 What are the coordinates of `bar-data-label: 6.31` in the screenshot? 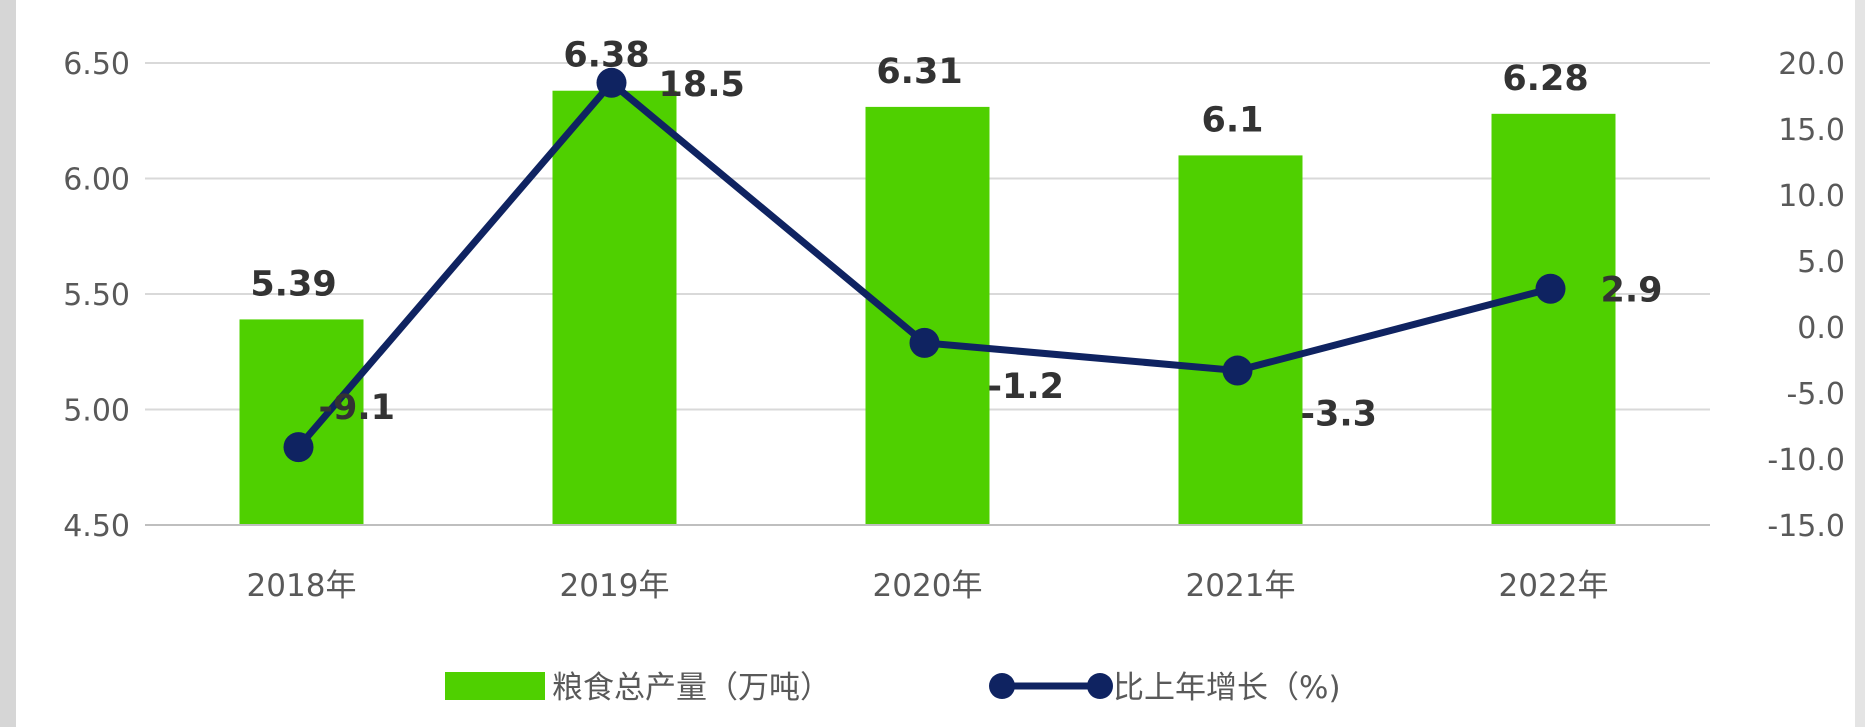 It's located at (919, 72).